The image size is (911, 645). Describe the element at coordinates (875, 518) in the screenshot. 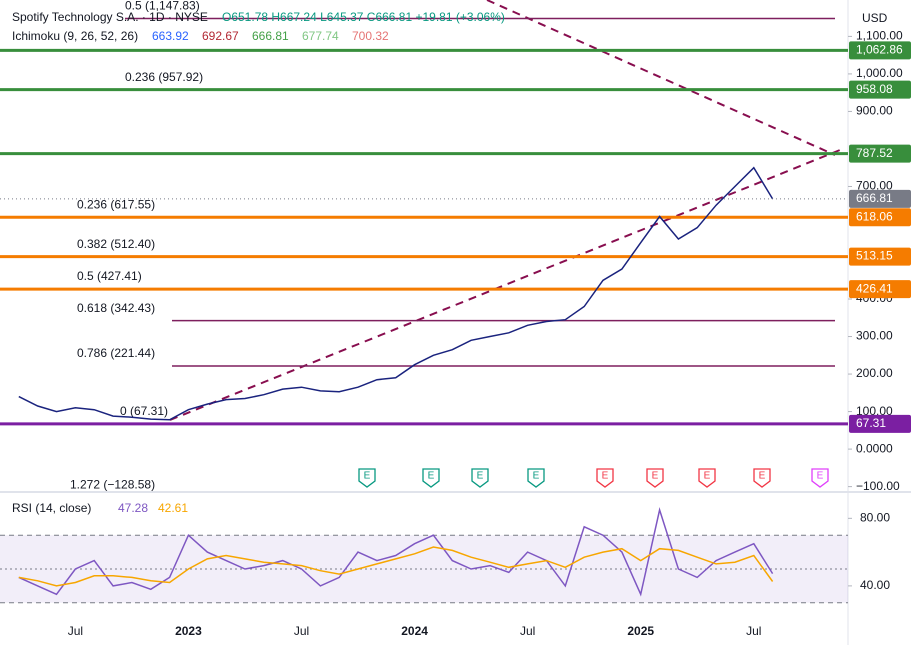

I see `y-tick-label: 80.00` at that location.